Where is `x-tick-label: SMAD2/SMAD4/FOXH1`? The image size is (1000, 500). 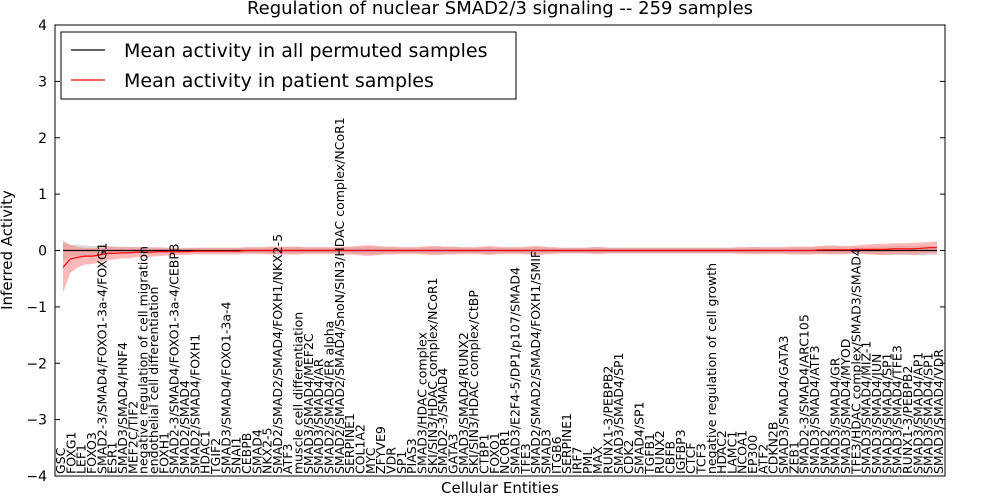
x-tick-label: SMAD2/SMAD4/FOXH1 is located at coordinates (194, 404).